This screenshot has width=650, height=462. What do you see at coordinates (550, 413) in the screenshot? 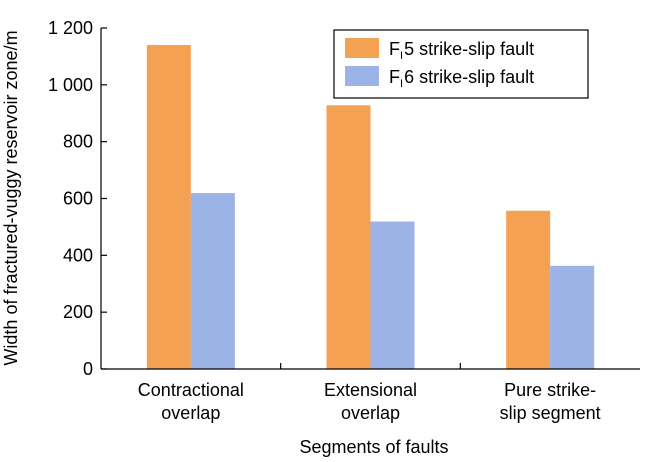
I see `x-tick-label: slip segment` at bounding box center [550, 413].